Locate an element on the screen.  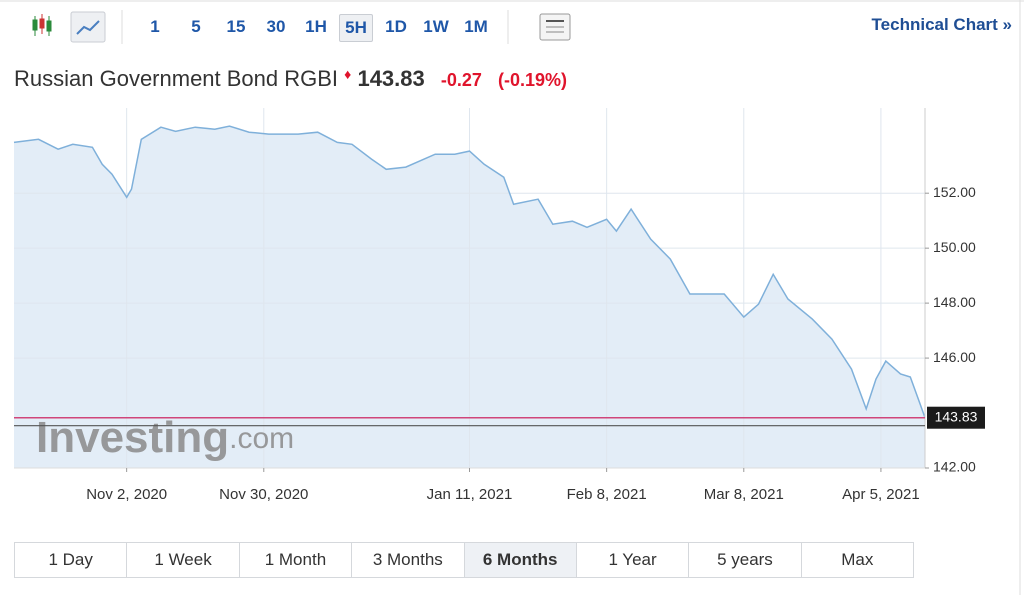
x-tick-label: Apr 5, 2021 is located at coordinates (881, 494).